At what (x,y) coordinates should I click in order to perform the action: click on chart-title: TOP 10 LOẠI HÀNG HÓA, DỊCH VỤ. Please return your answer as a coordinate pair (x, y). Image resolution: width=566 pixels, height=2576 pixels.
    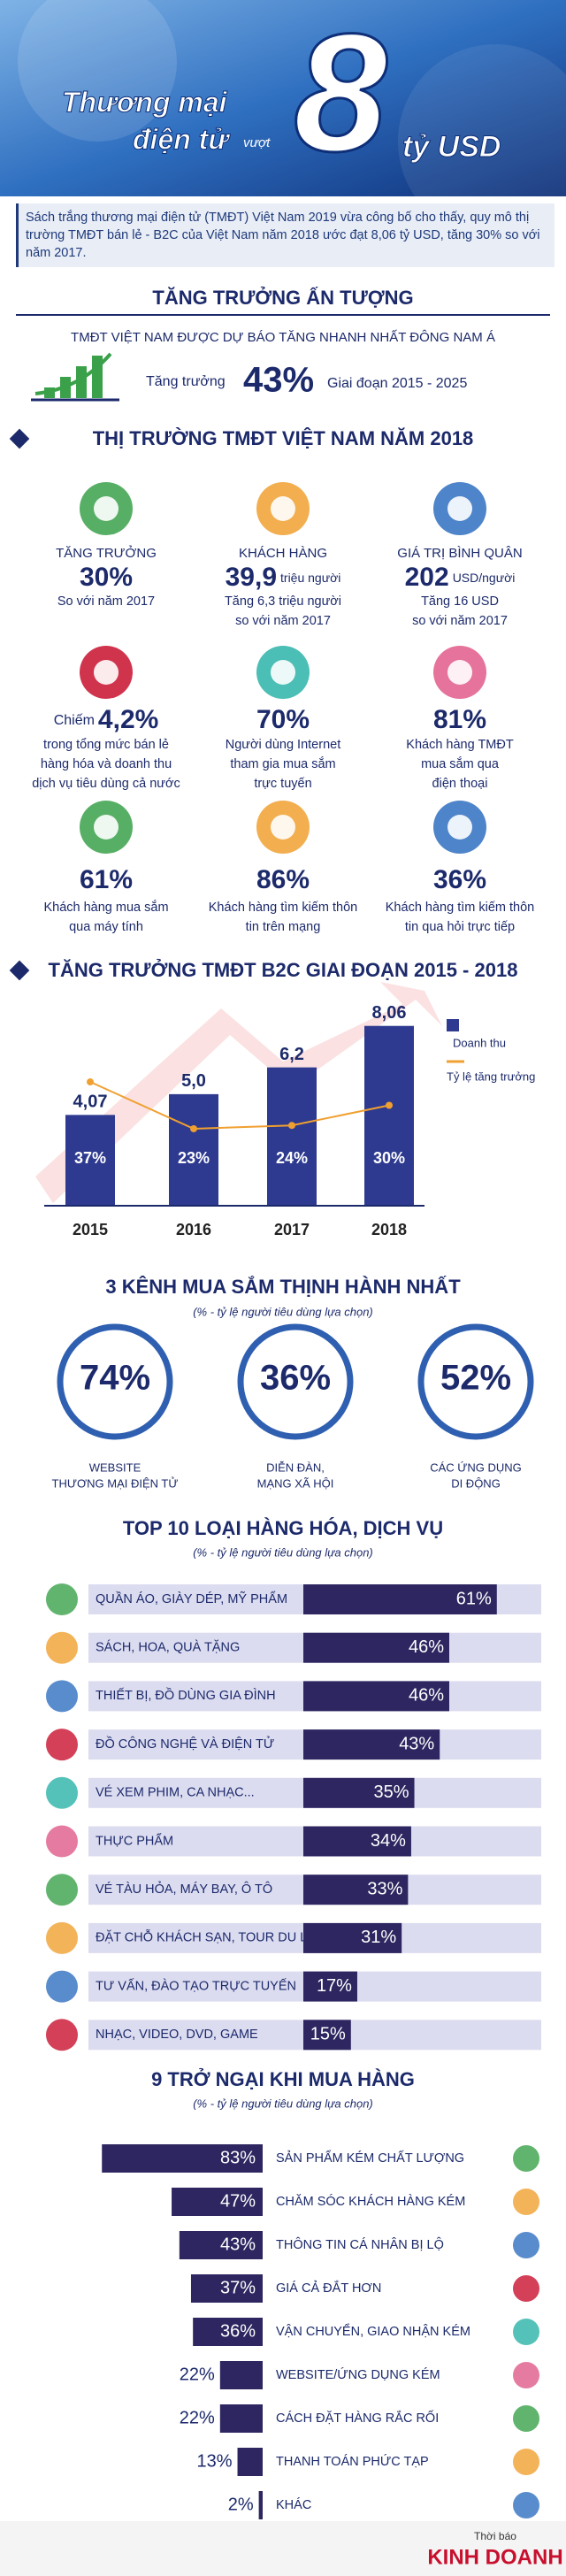
    Looking at the image, I should click on (283, 1528).